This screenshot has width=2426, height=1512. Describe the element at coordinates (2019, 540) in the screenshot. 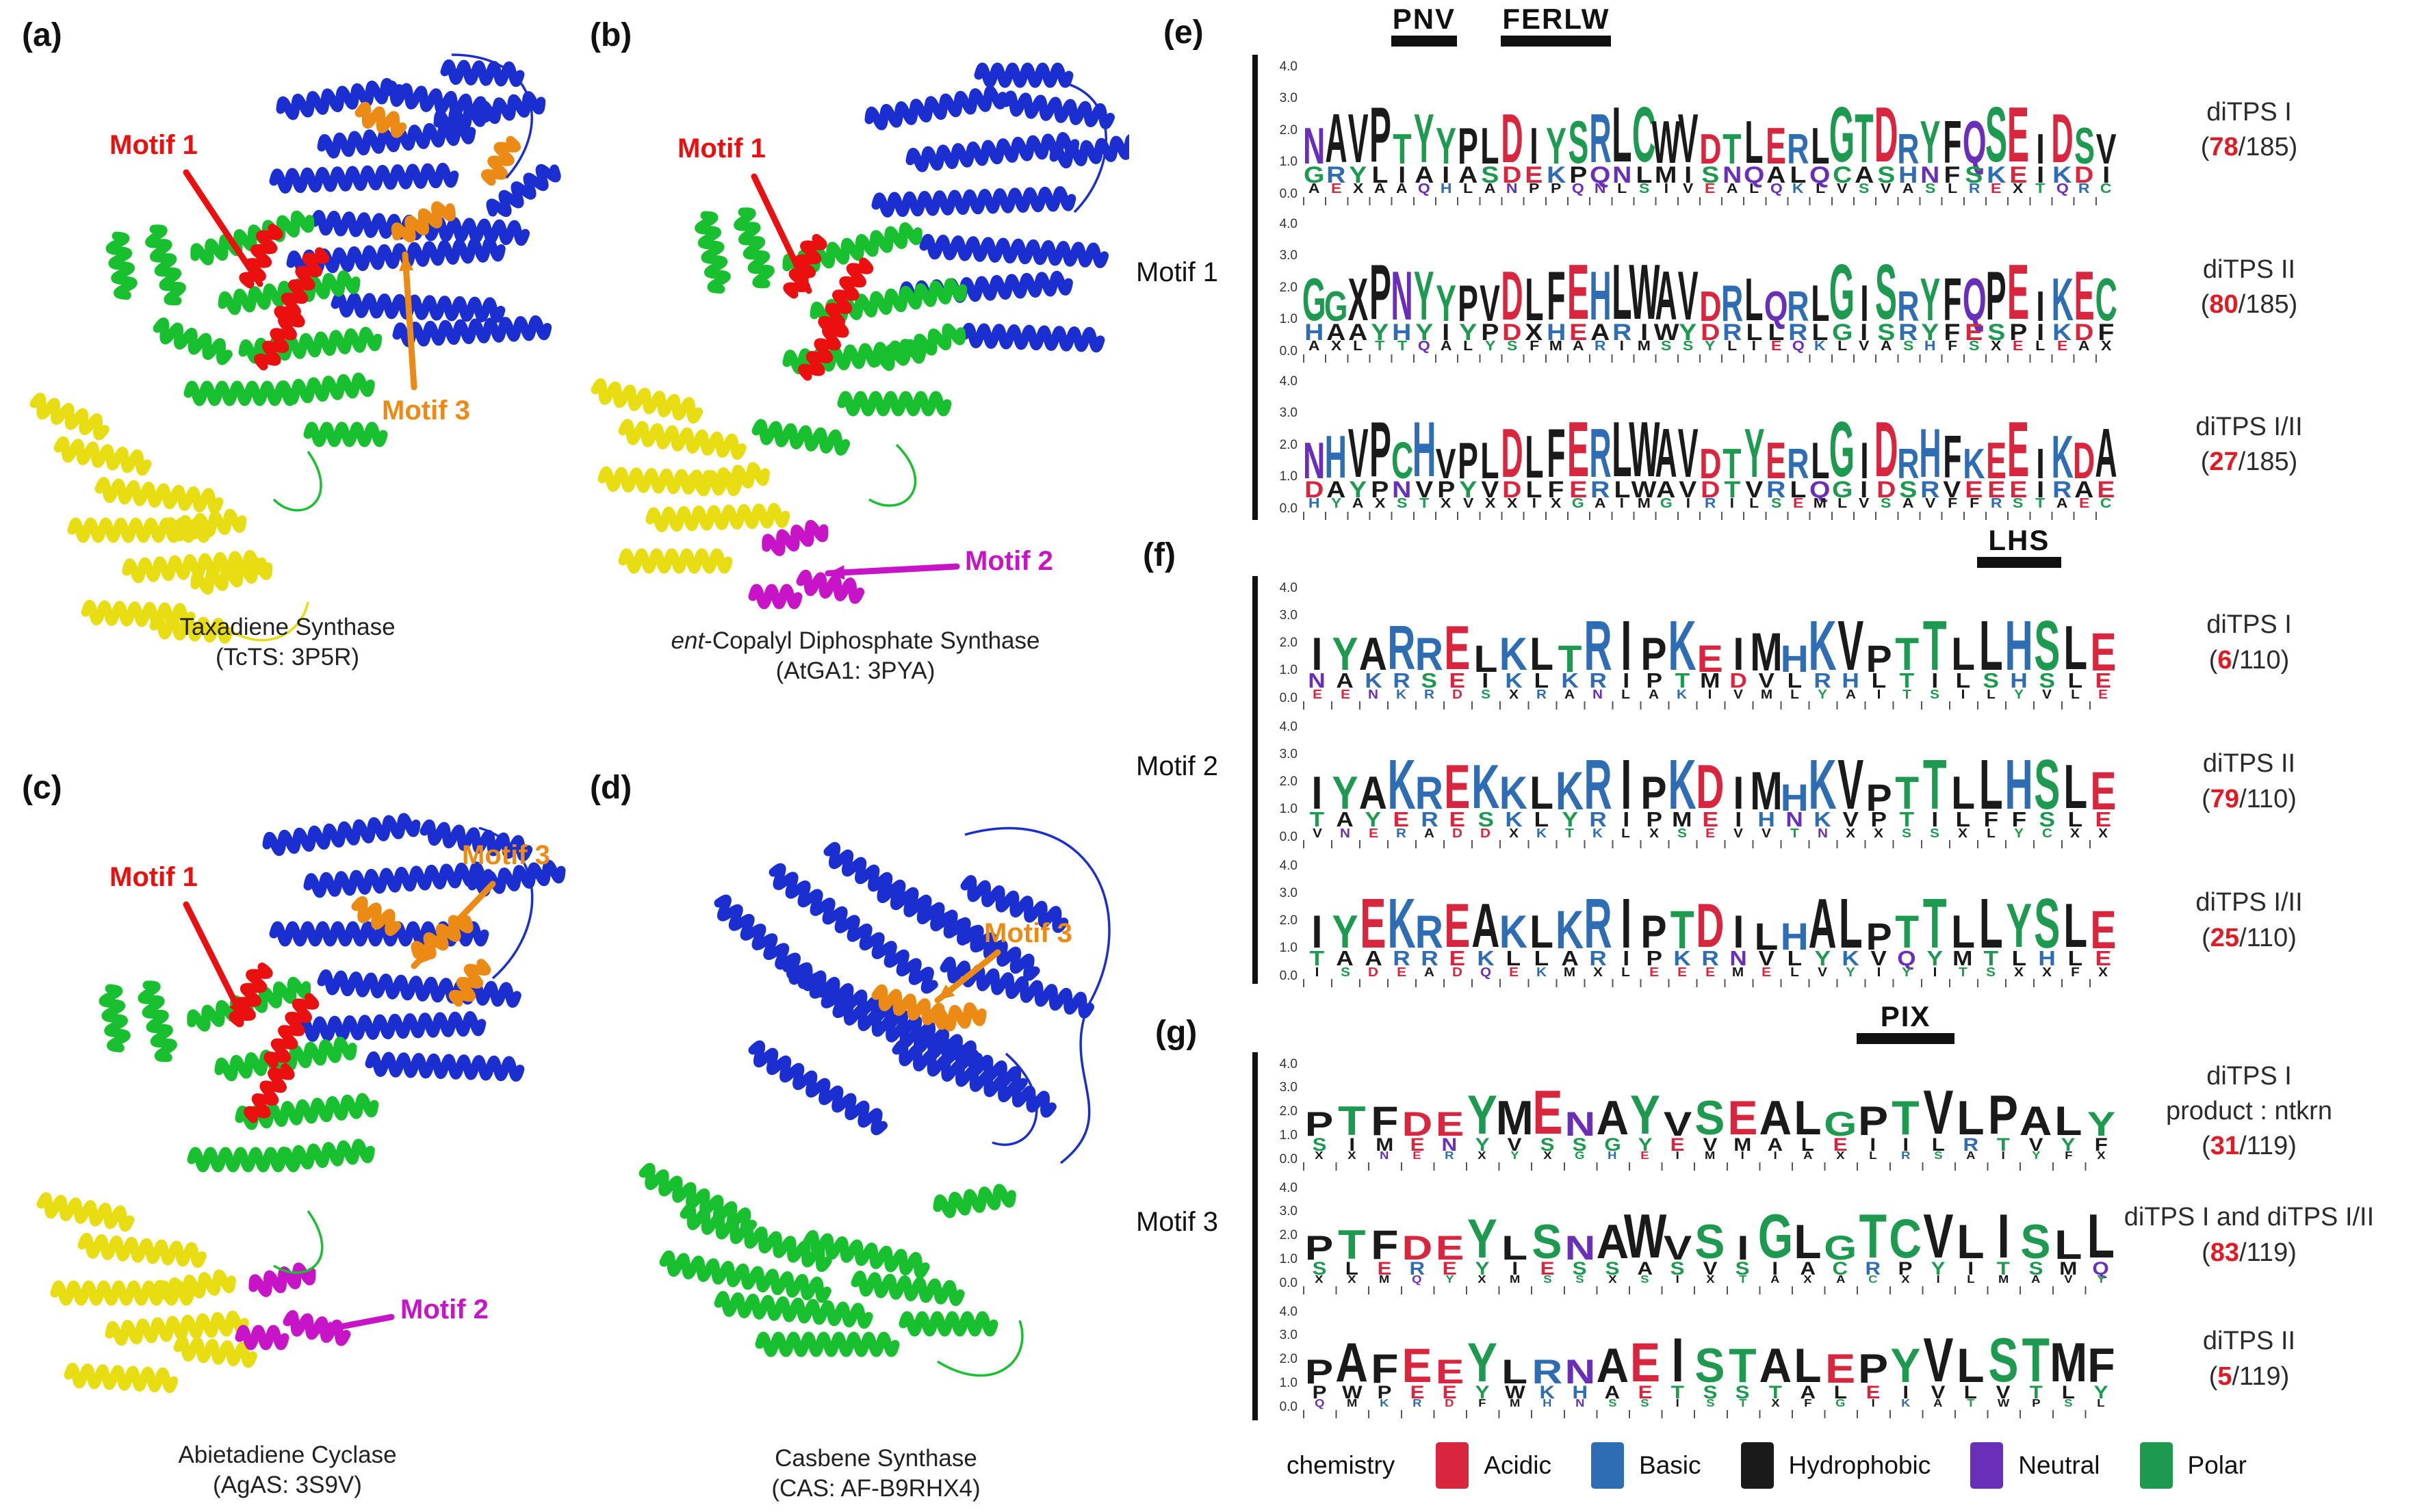

I see `conserved-motif-text: LHS` at that location.